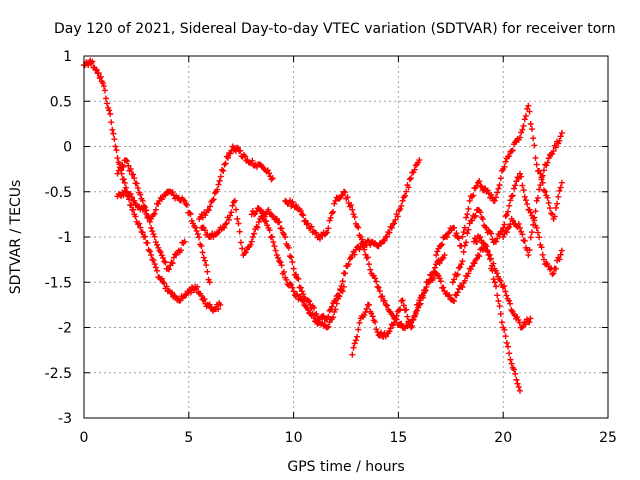 The image size is (640, 480). I want to click on y-tick-label: -1, so click(65, 238).